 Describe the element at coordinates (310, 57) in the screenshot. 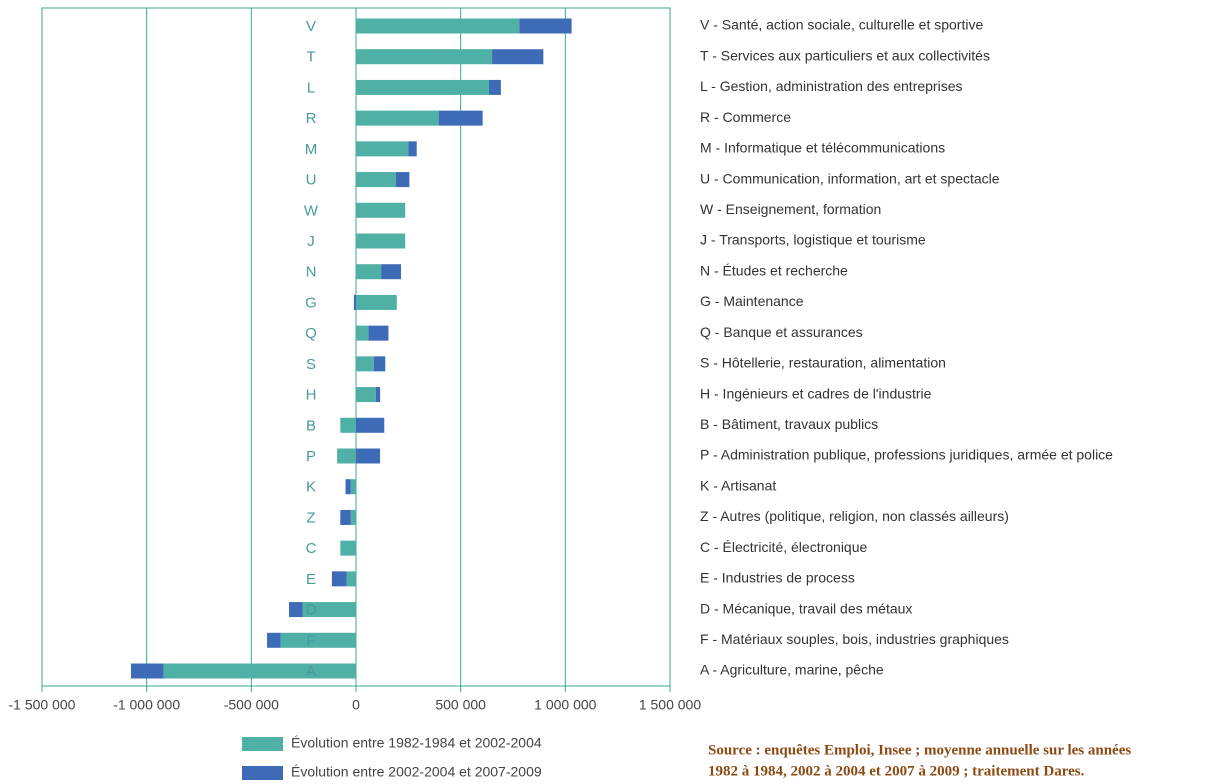

I see `category-label: T` at that location.